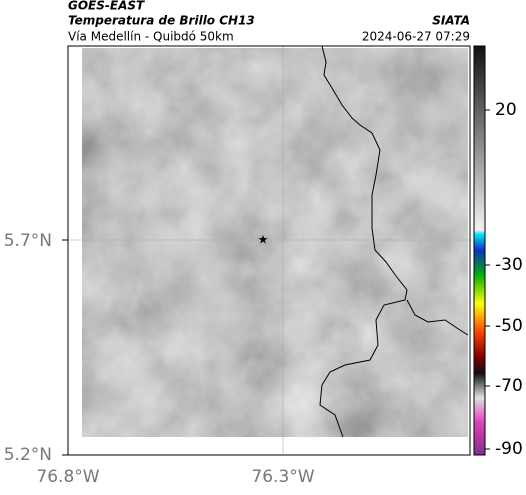 The width and height of the screenshot is (526, 495). Describe the element at coordinates (509, 386) in the screenshot. I see `colorbar-label: -70` at that location.